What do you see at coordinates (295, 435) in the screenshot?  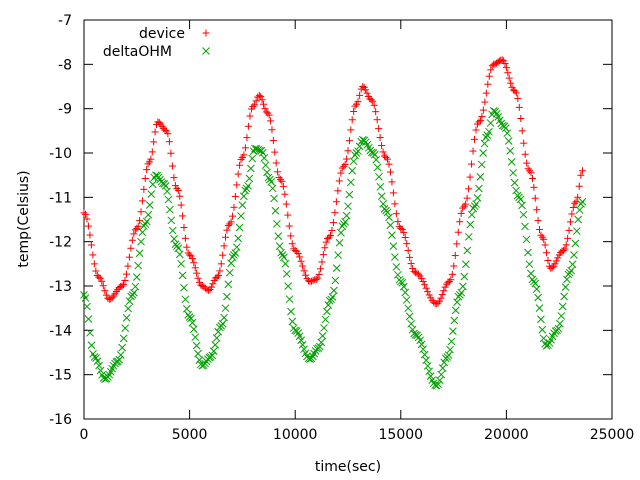 I see `x-tick-label: 10000` at bounding box center [295, 435].